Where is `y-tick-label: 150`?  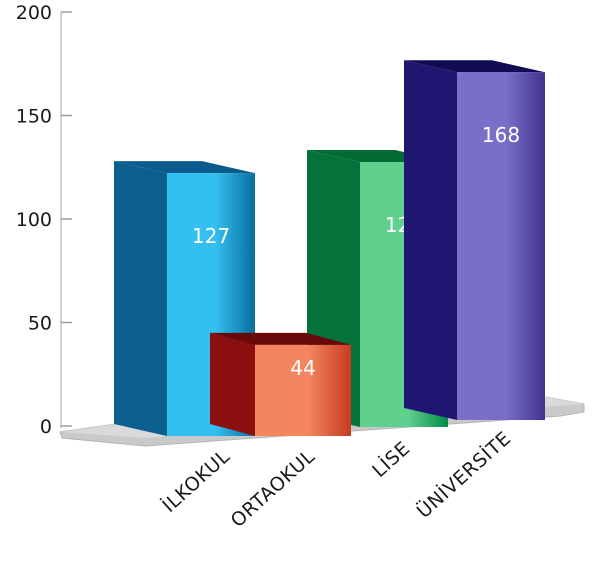 y-tick-label: 150 is located at coordinates (34, 117).